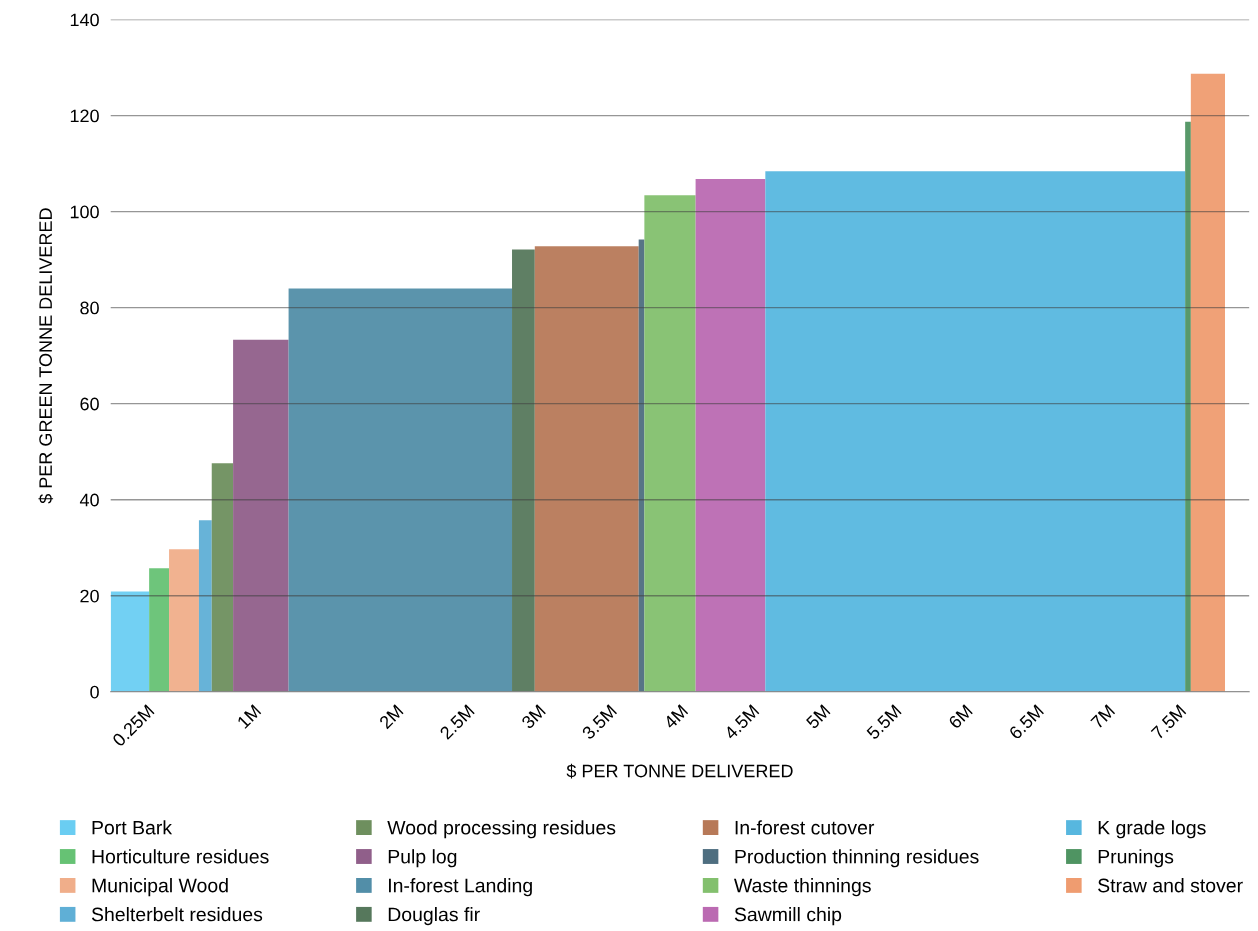  I want to click on x-tick-label: 3M, so click(533, 717).